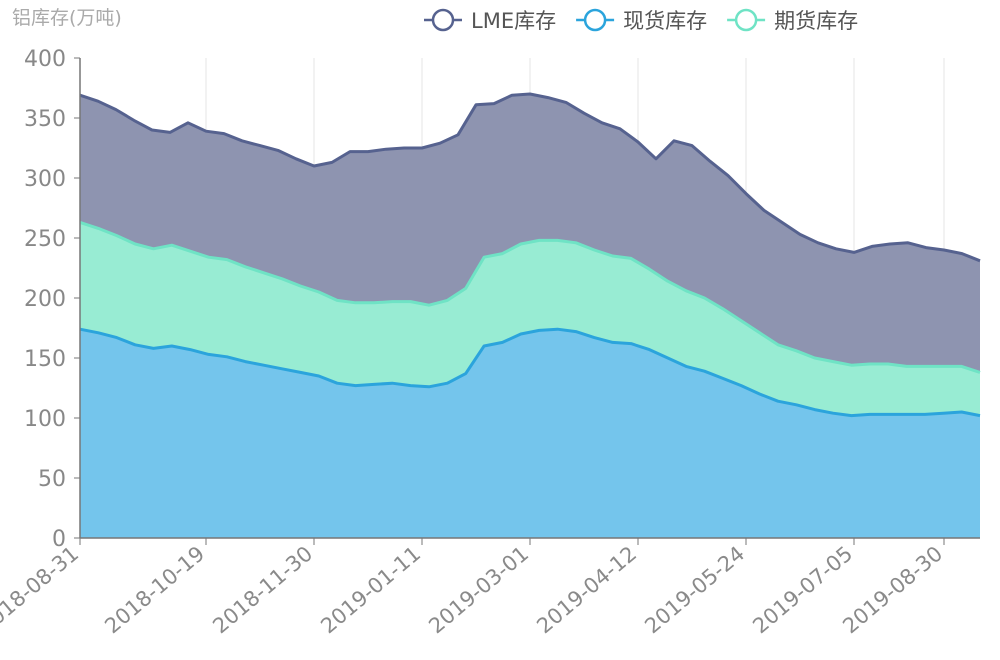 This screenshot has height=660, width=1000. What do you see at coordinates (262, 589) in the screenshot?
I see `x-tick-label: 2018-11-30` at bounding box center [262, 589].